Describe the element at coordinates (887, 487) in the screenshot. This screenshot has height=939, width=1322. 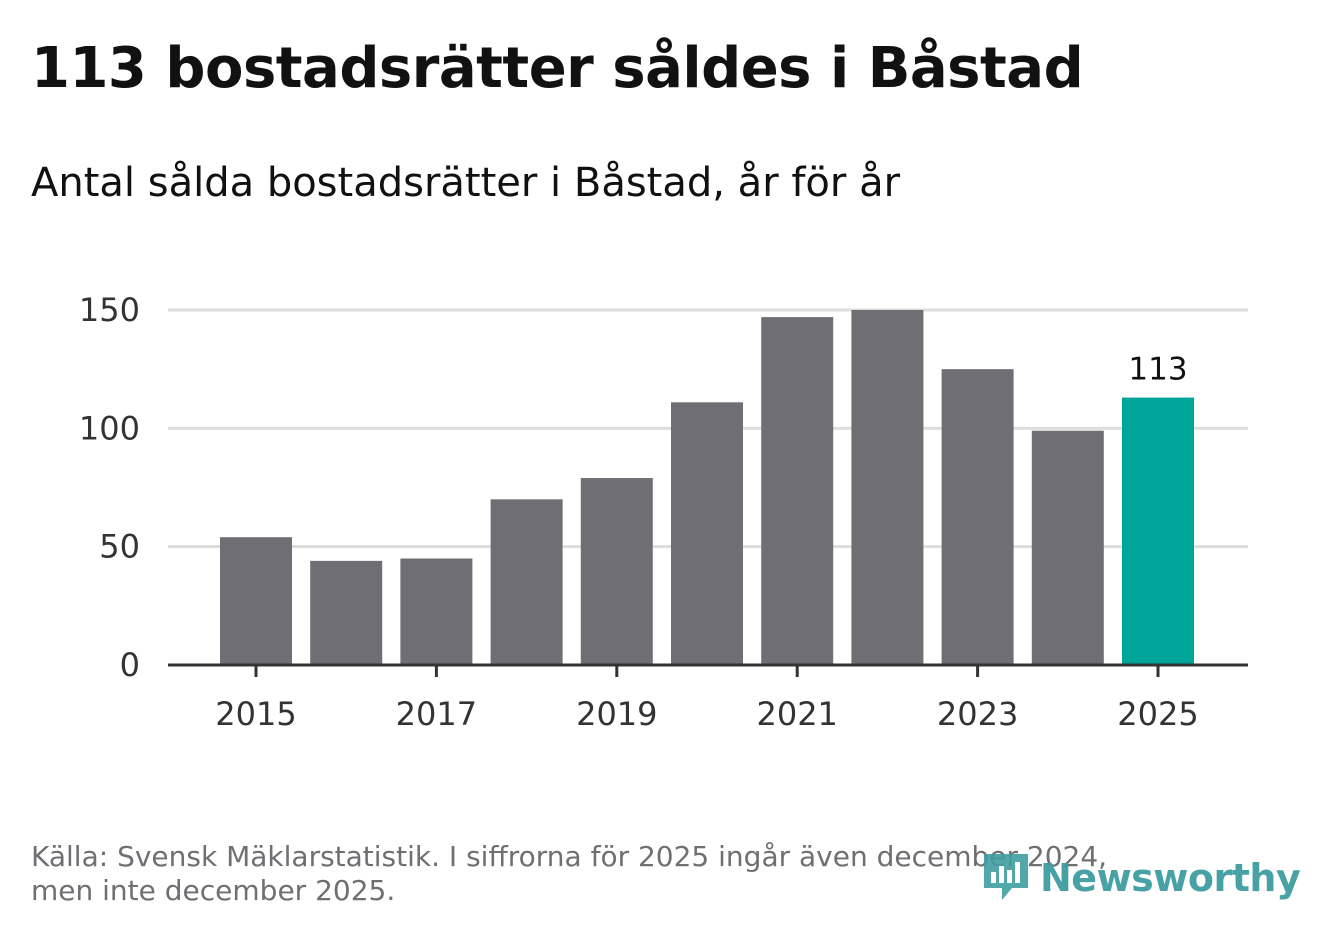
I see `bar-2022` at that location.